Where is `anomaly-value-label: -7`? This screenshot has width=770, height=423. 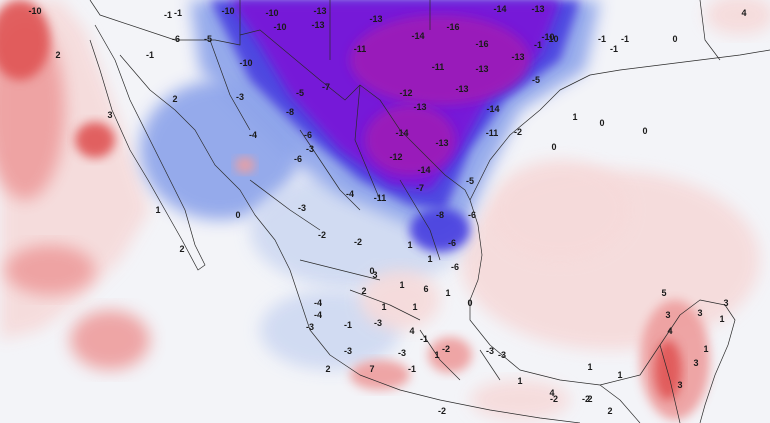
anomaly-value-label: -7 is located at coordinates (326, 87).